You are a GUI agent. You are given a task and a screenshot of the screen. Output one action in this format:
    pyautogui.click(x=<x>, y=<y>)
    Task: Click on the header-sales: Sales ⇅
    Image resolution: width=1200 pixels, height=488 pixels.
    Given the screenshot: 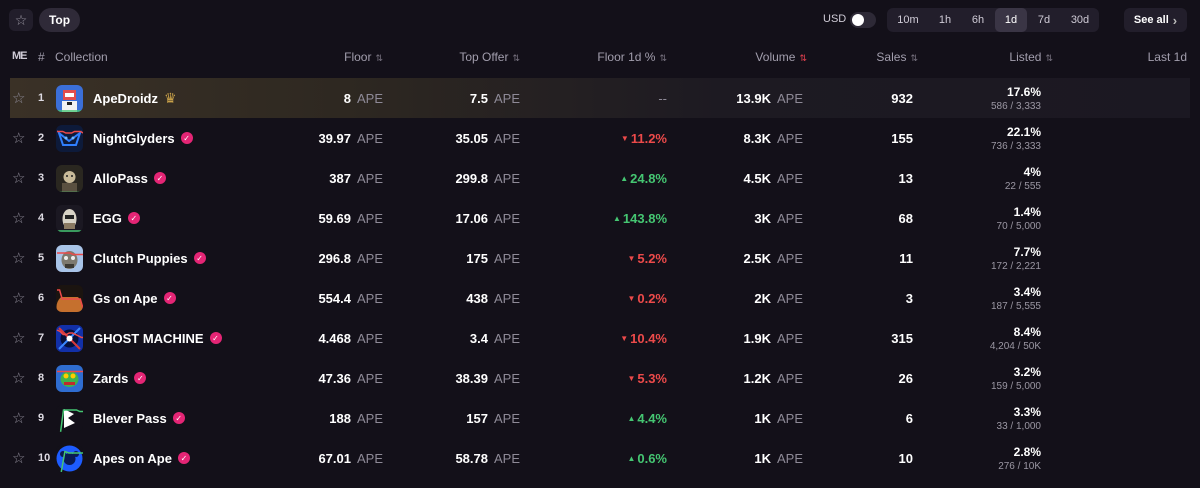 What is the action you would take?
    pyautogui.click(x=897, y=57)
    